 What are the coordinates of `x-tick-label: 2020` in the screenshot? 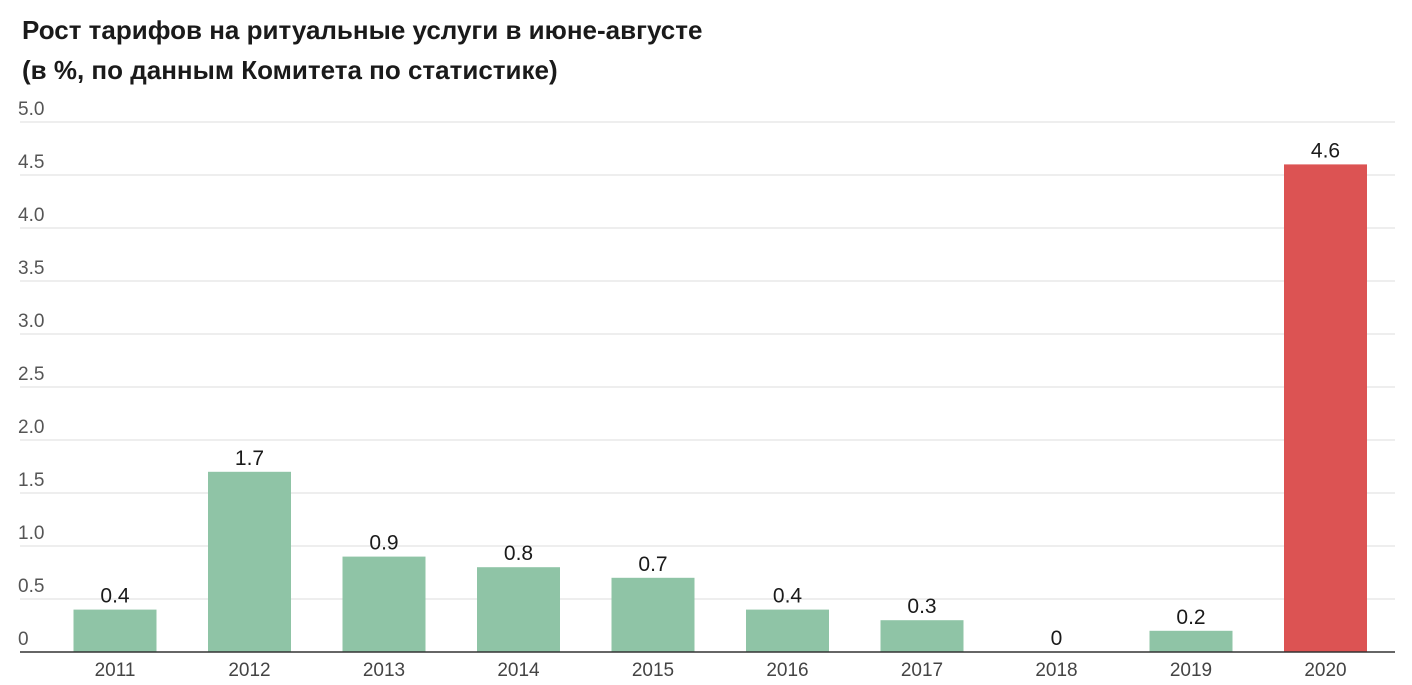 It's located at (1325, 670).